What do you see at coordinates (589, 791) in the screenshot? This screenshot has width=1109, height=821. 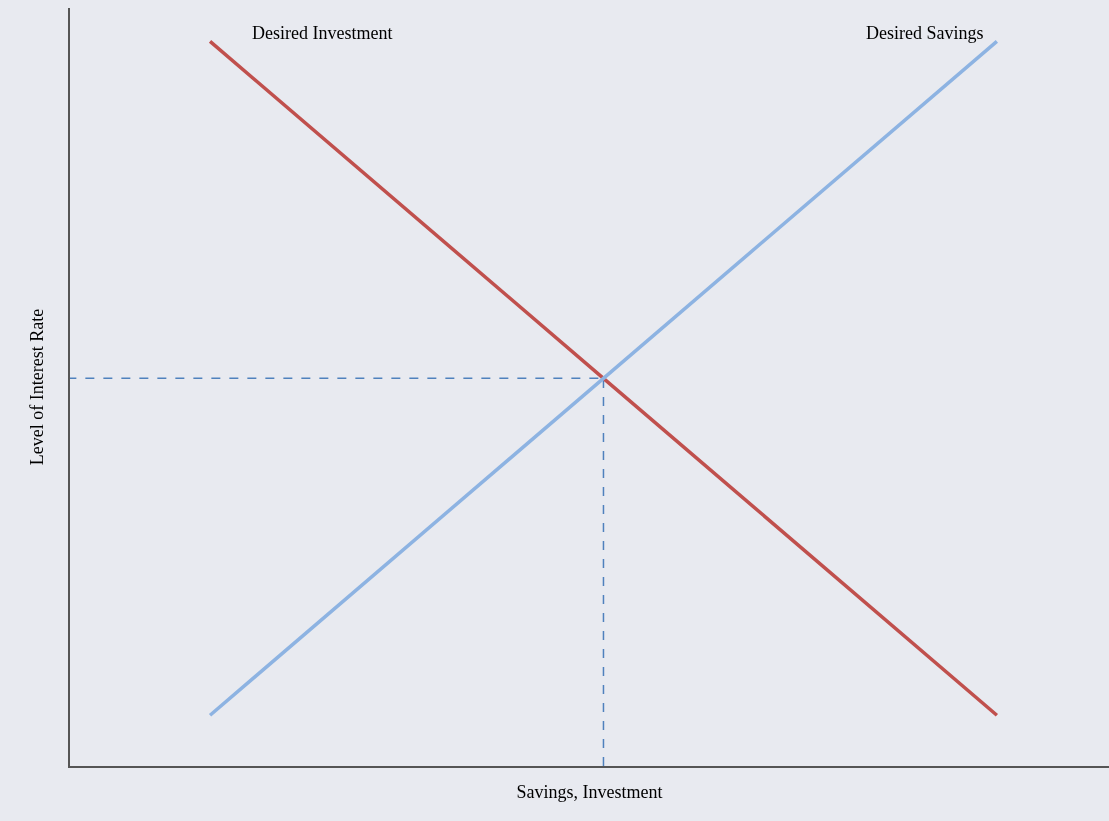 I see `x-axis-title: Savings, Investment` at bounding box center [589, 791].